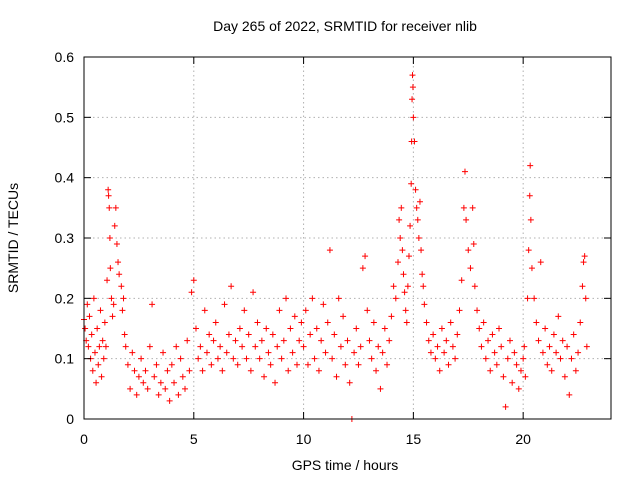 The image size is (640, 480). Describe the element at coordinates (304, 439) in the screenshot. I see `x-tick-label: 10` at that location.